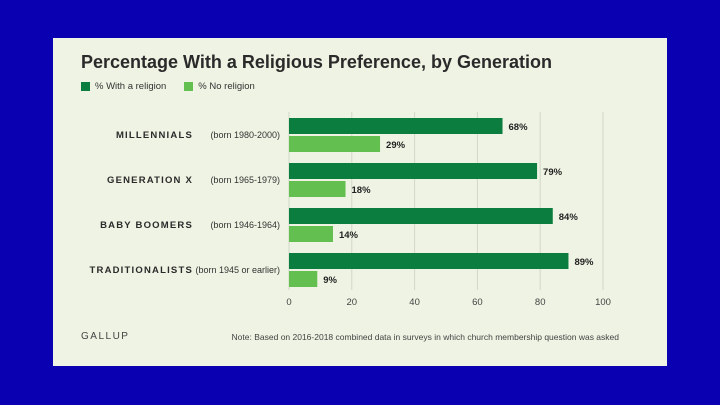  I want to click on data-label: 79%, so click(553, 172).